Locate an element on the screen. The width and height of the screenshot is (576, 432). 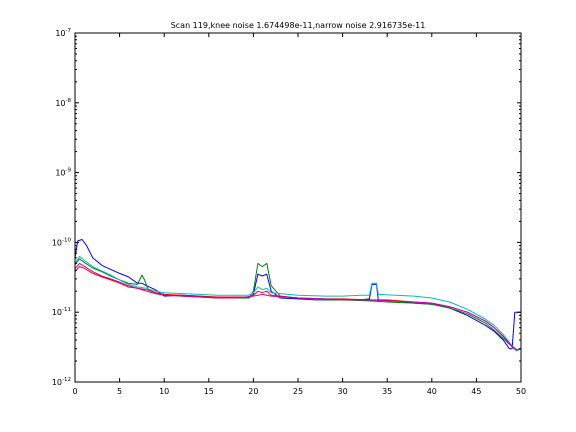
x-tick-label: 20 is located at coordinates (253, 391).